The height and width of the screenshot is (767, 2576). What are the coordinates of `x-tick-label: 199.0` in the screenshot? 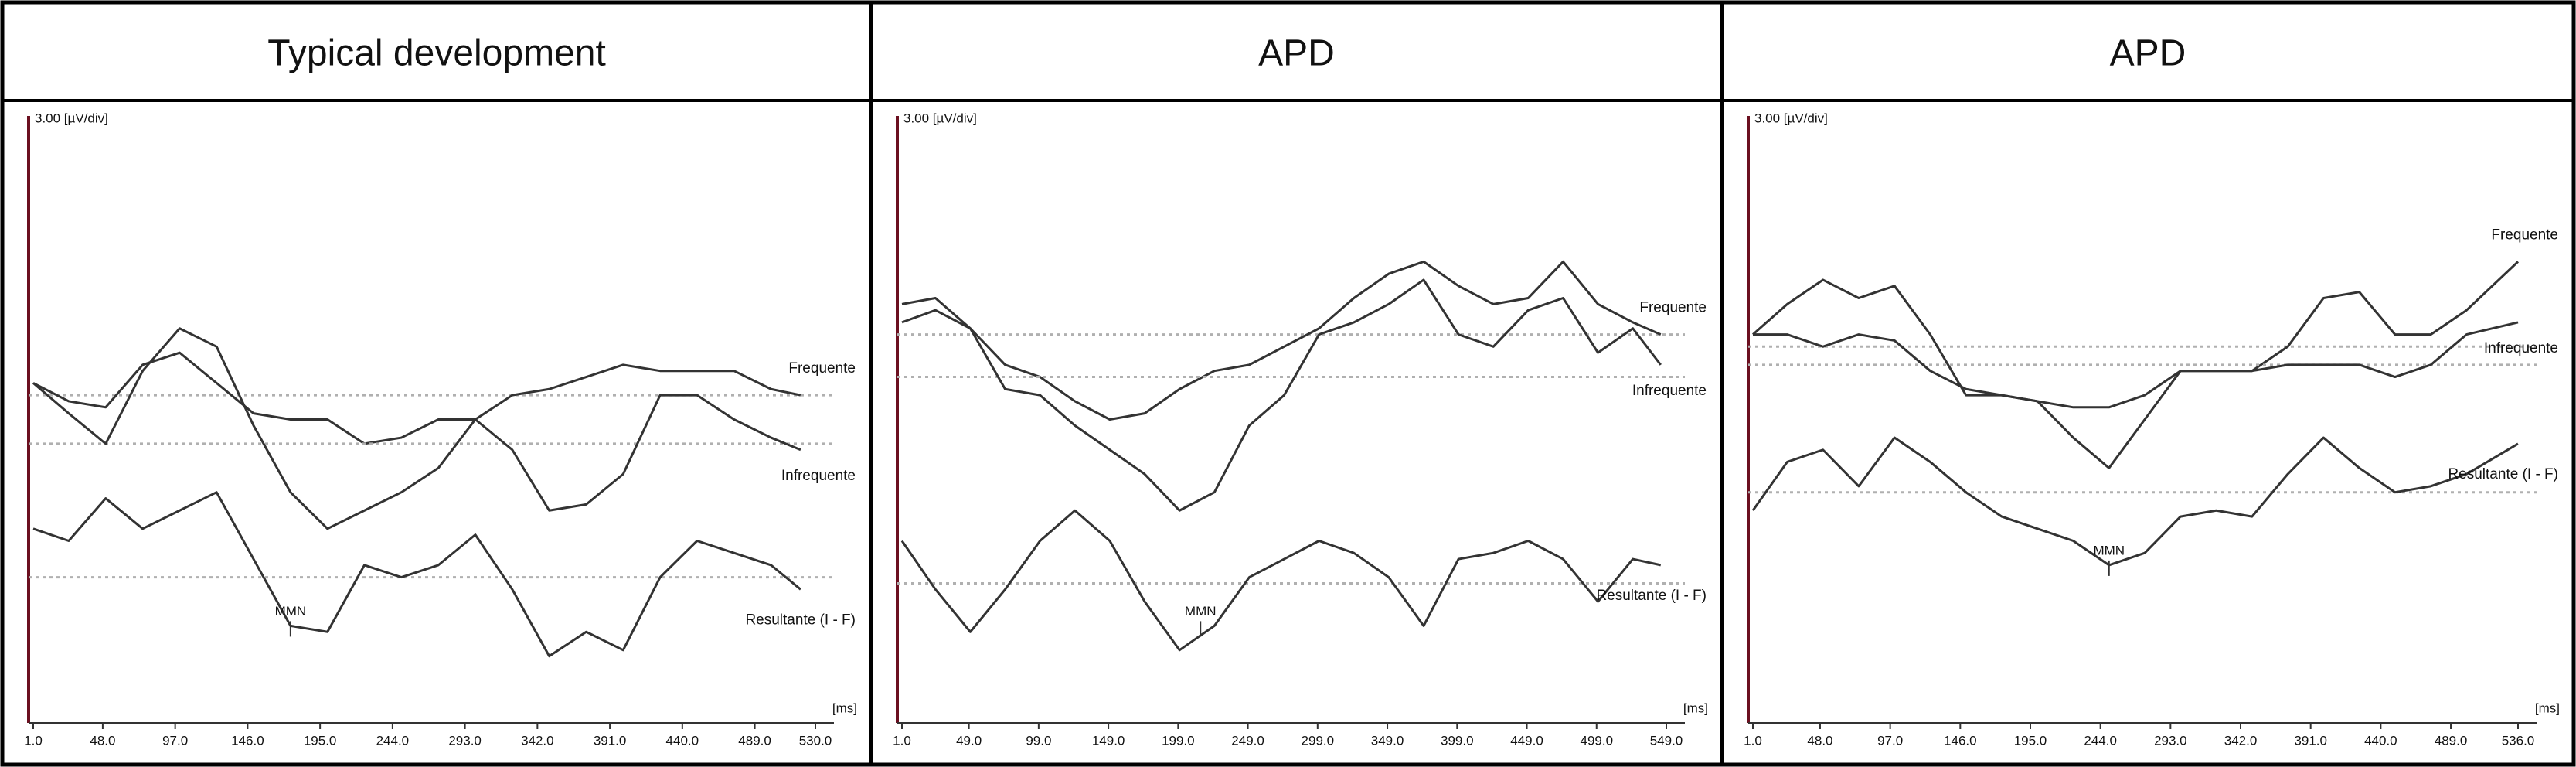 It's located at (1178, 740).